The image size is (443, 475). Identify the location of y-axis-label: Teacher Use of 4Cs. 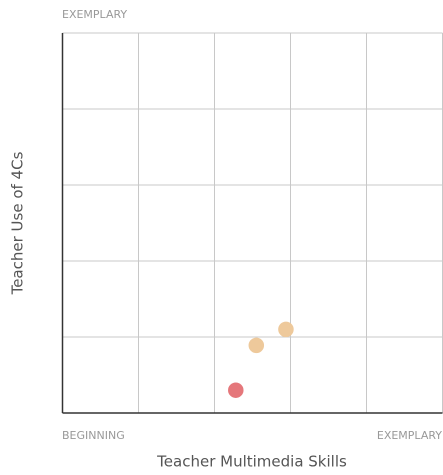
(18, 223).